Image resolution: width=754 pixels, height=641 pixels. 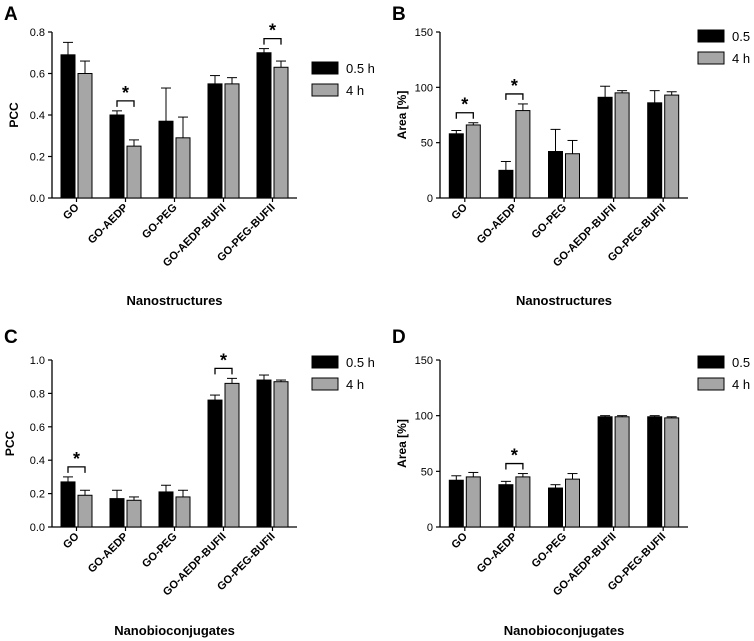 What do you see at coordinates (160, 551) in the screenshot?
I see `panel-c-category-label: GO-PEG` at bounding box center [160, 551].